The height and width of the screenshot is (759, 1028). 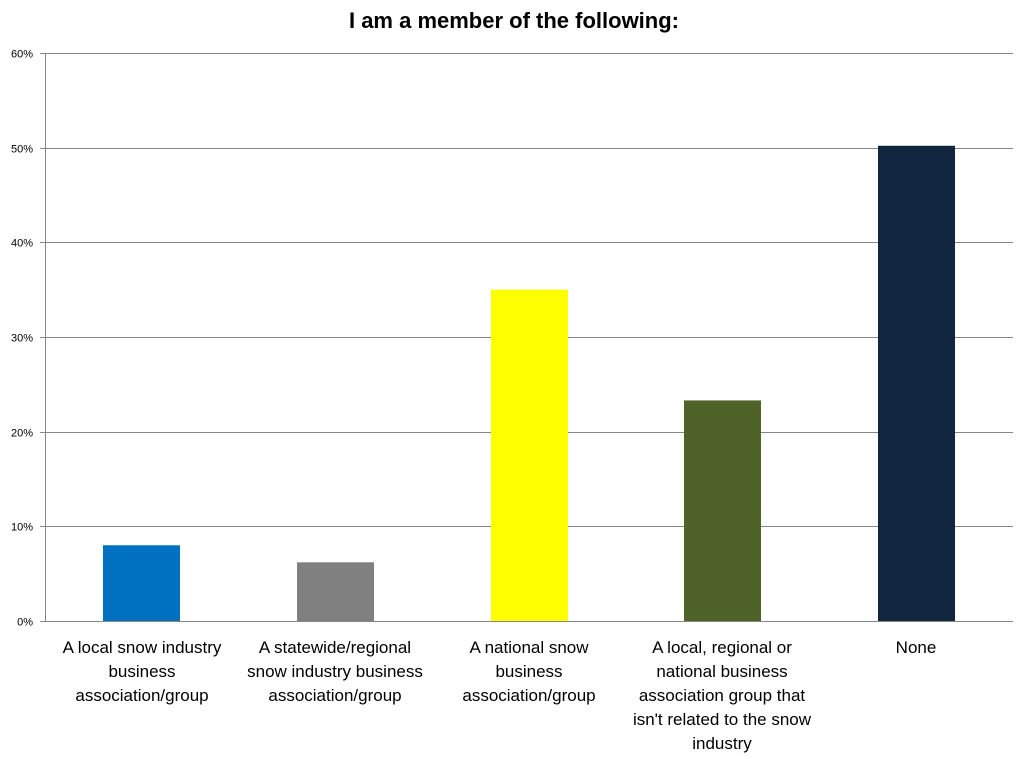 I want to click on chart-title: I am a member of the following:, so click(x=514, y=20).